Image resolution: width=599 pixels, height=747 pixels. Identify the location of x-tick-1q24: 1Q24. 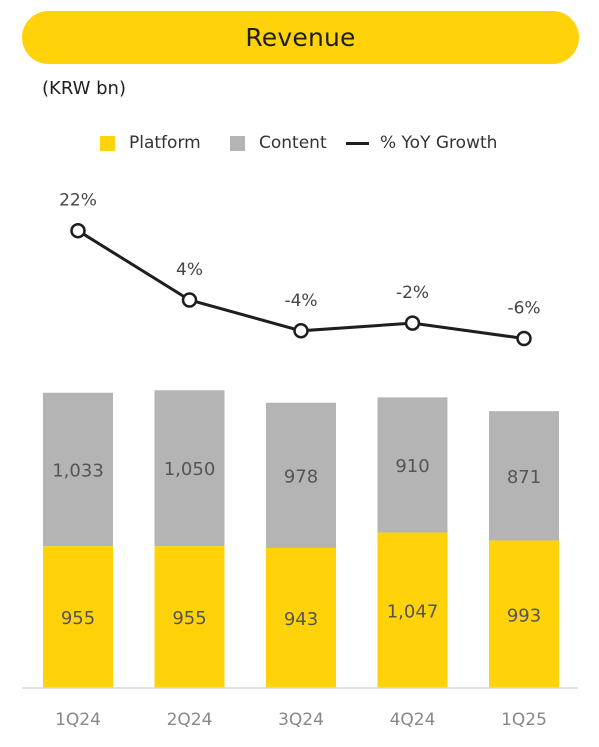
(78, 720).